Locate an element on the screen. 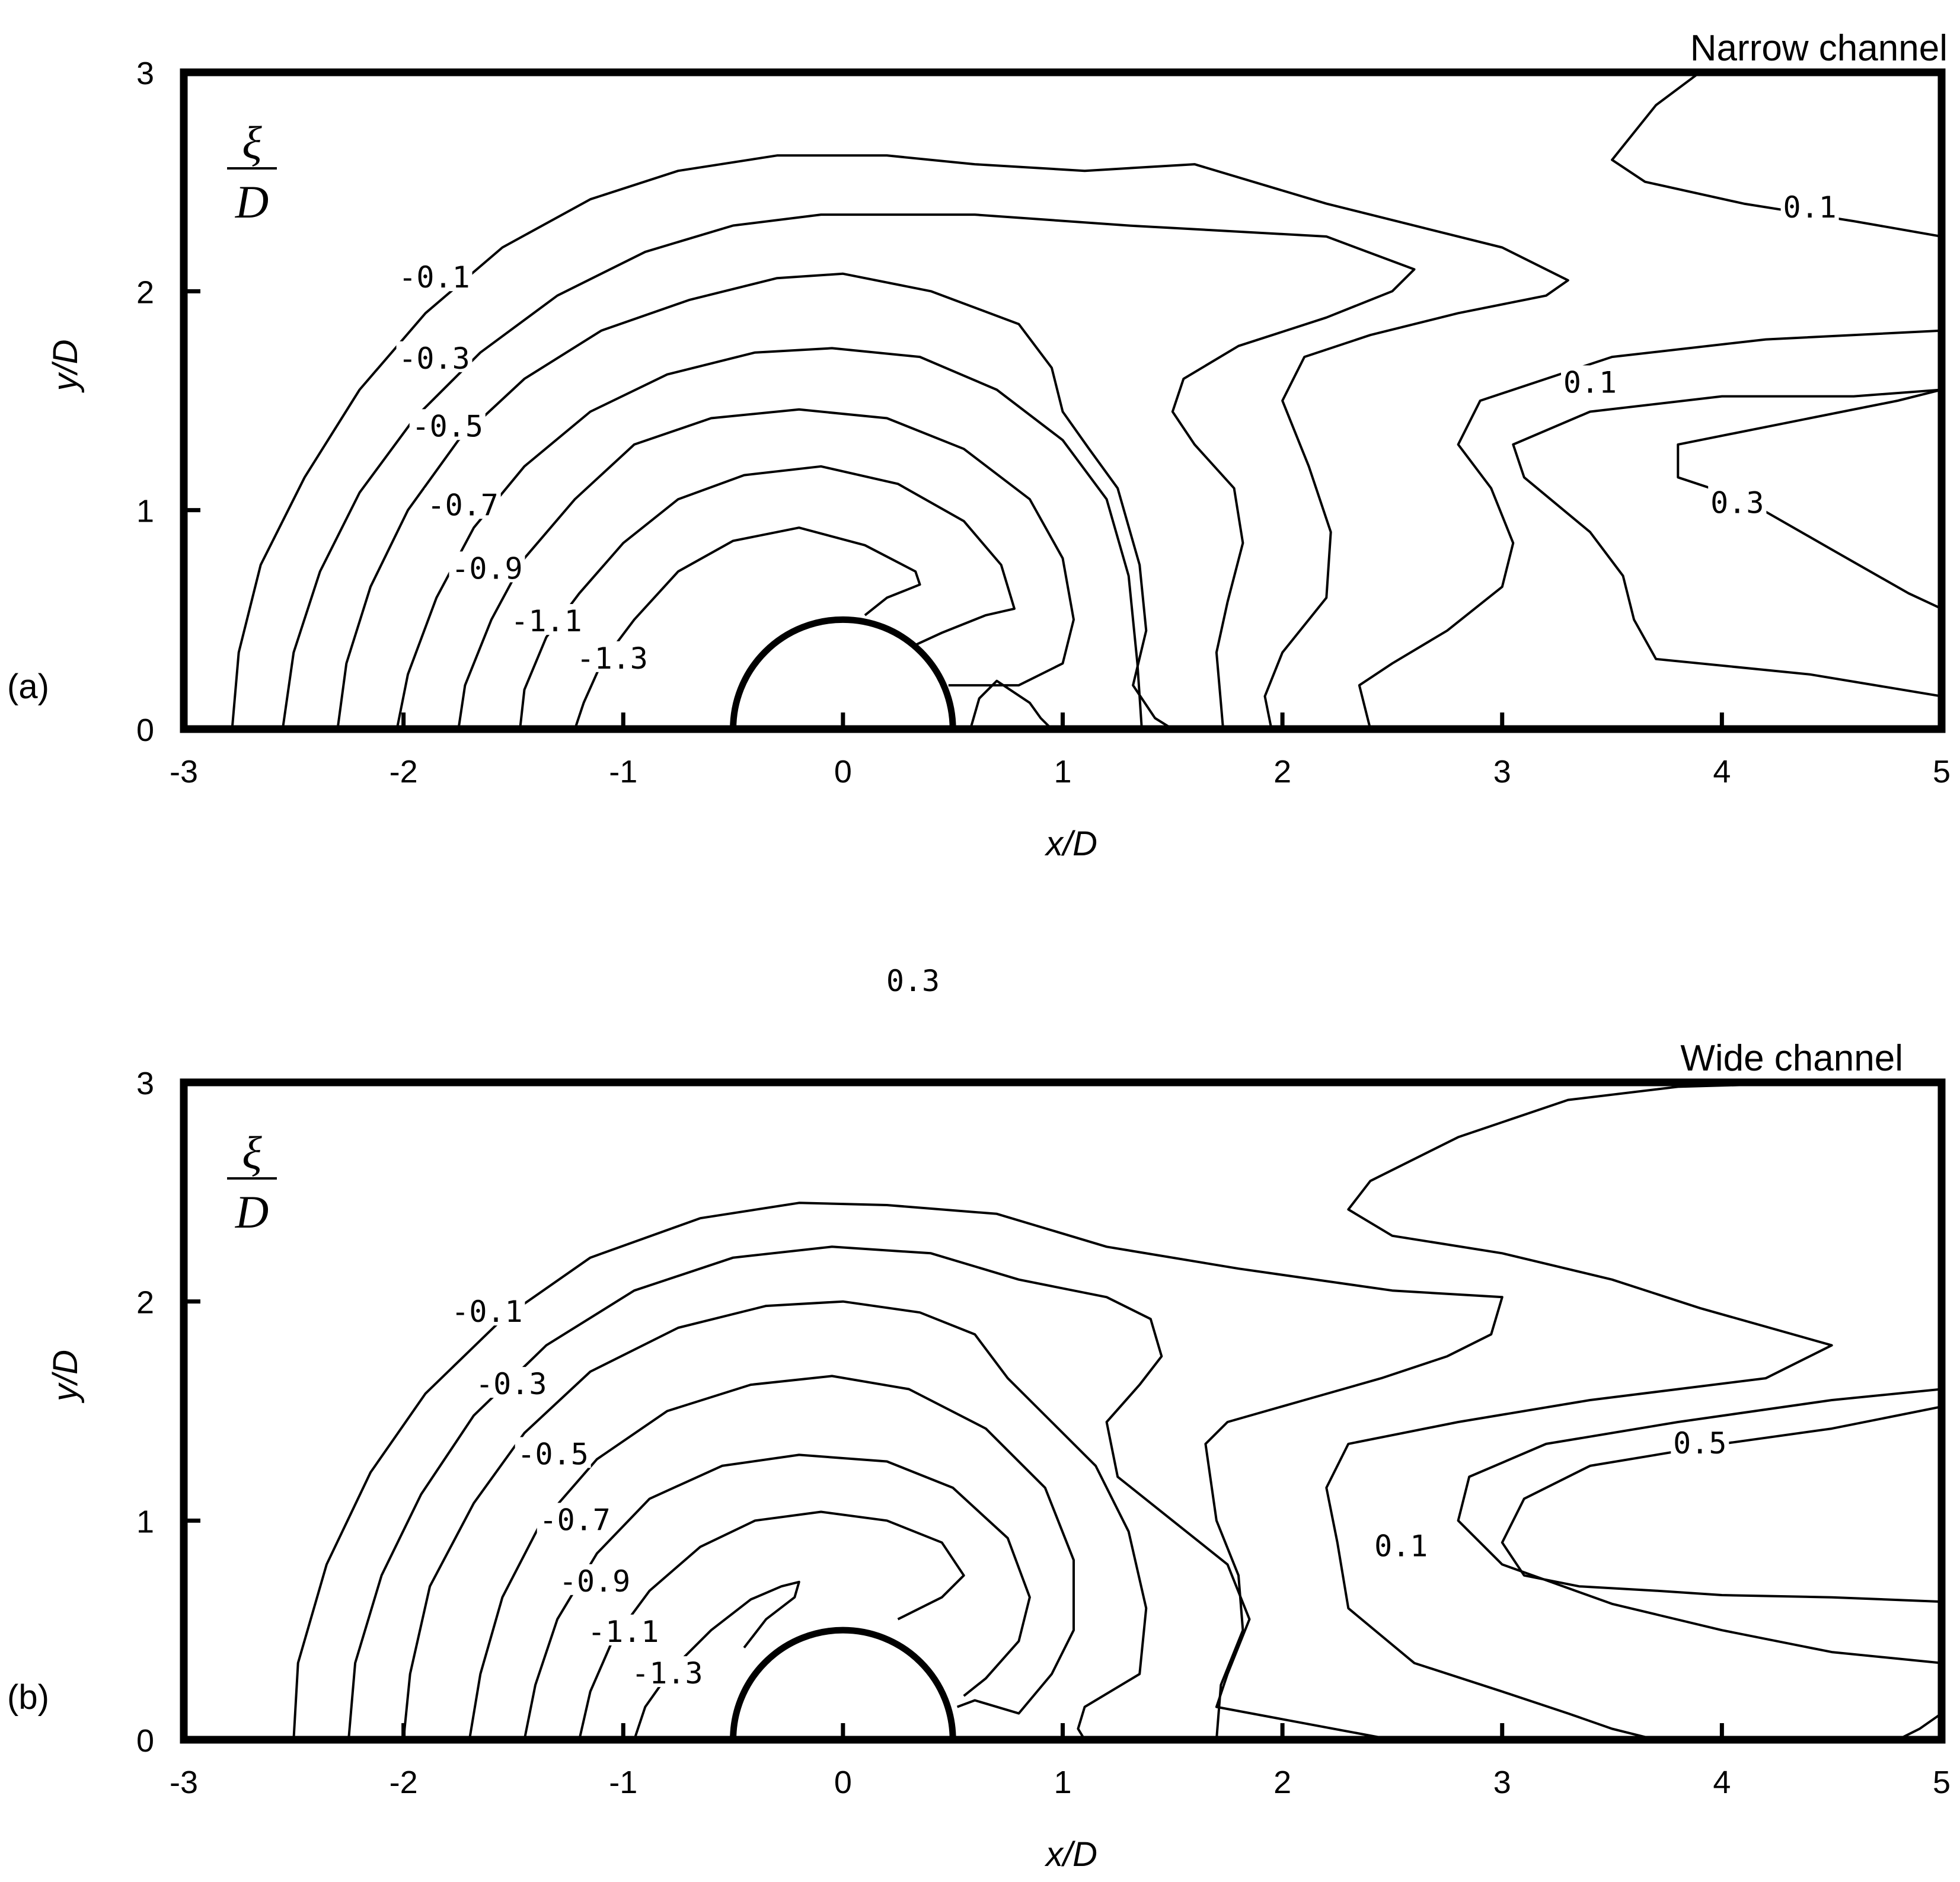  panel-a-x-tick-label: -2 is located at coordinates (404, 772).